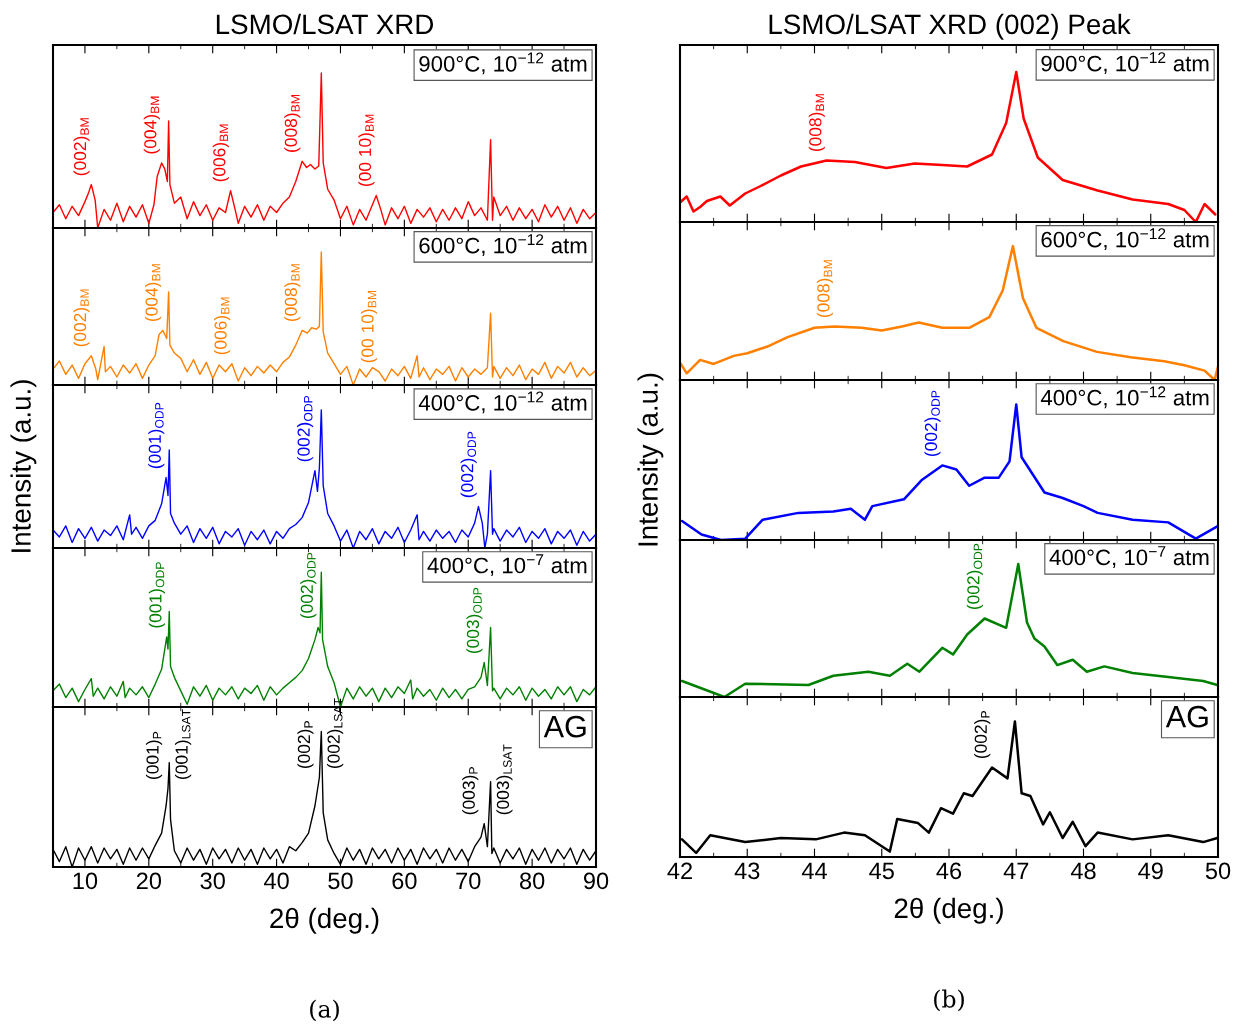 Image resolution: width=1245 pixels, height=1029 pixels. I want to click on annotation: (003)$_{ODP}$, so click(474, 620).